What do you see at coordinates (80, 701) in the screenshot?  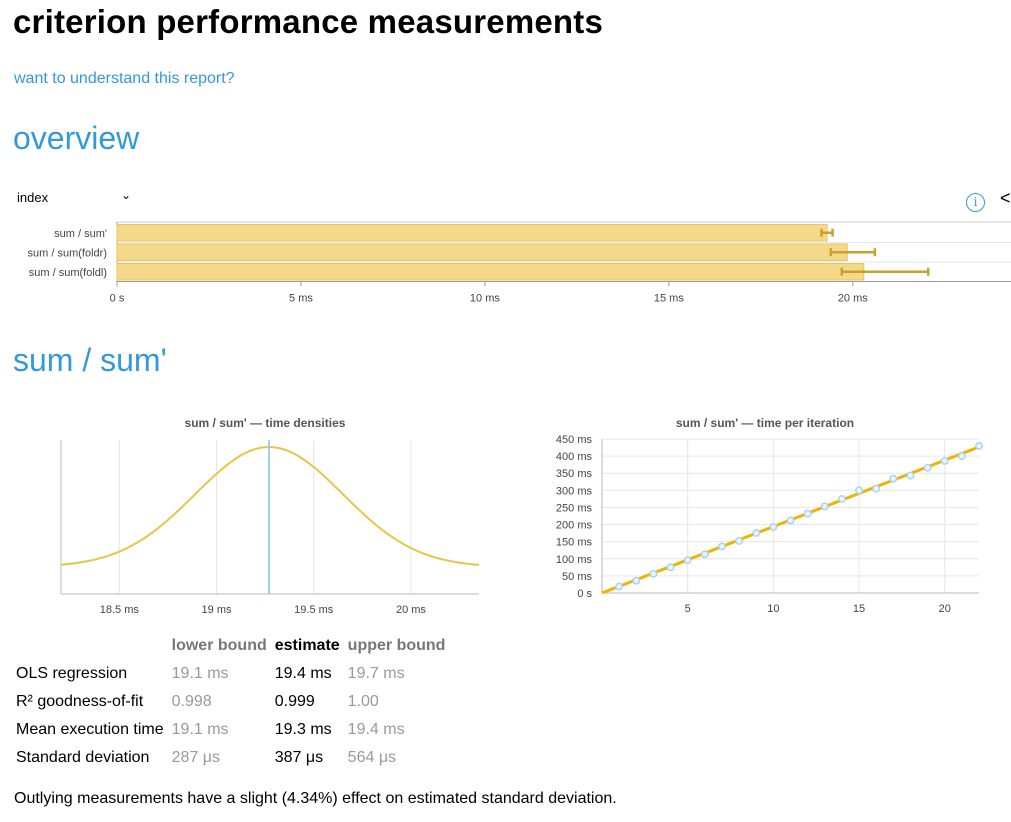 I see `row-label: R² goodness-of-fit` at bounding box center [80, 701].